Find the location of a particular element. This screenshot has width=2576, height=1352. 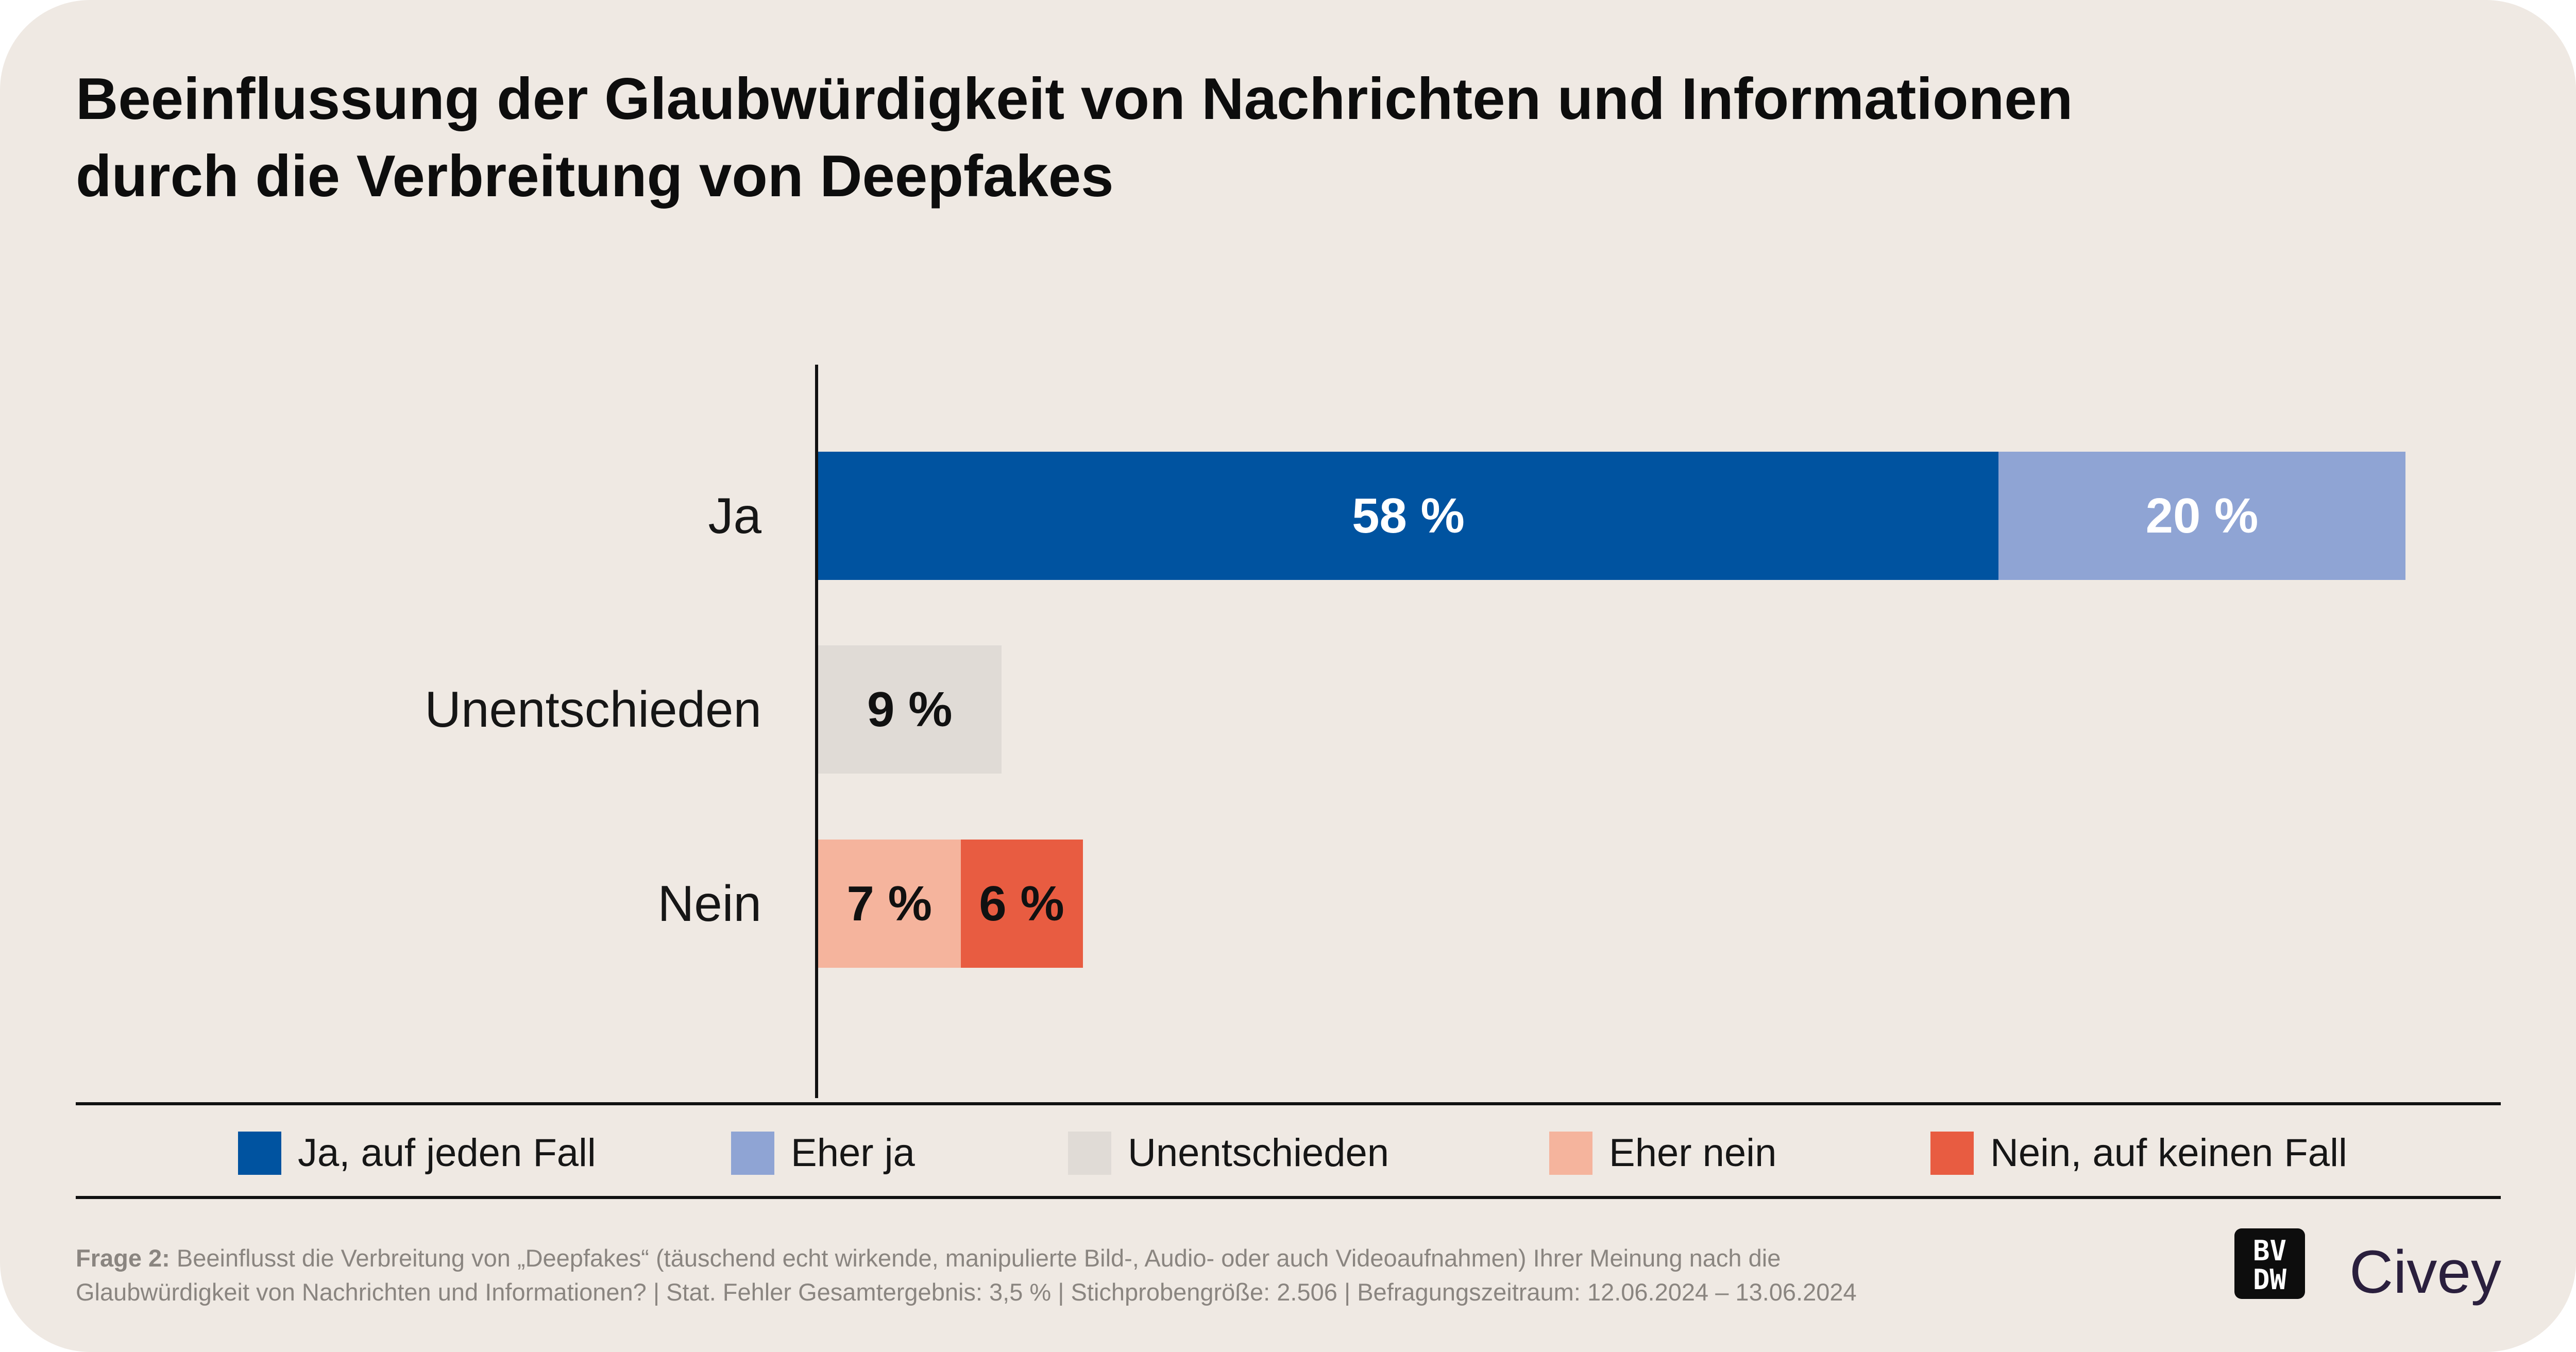

legend-swatch-ja-auf-jeden-fall is located at coordinates (259, 1154).